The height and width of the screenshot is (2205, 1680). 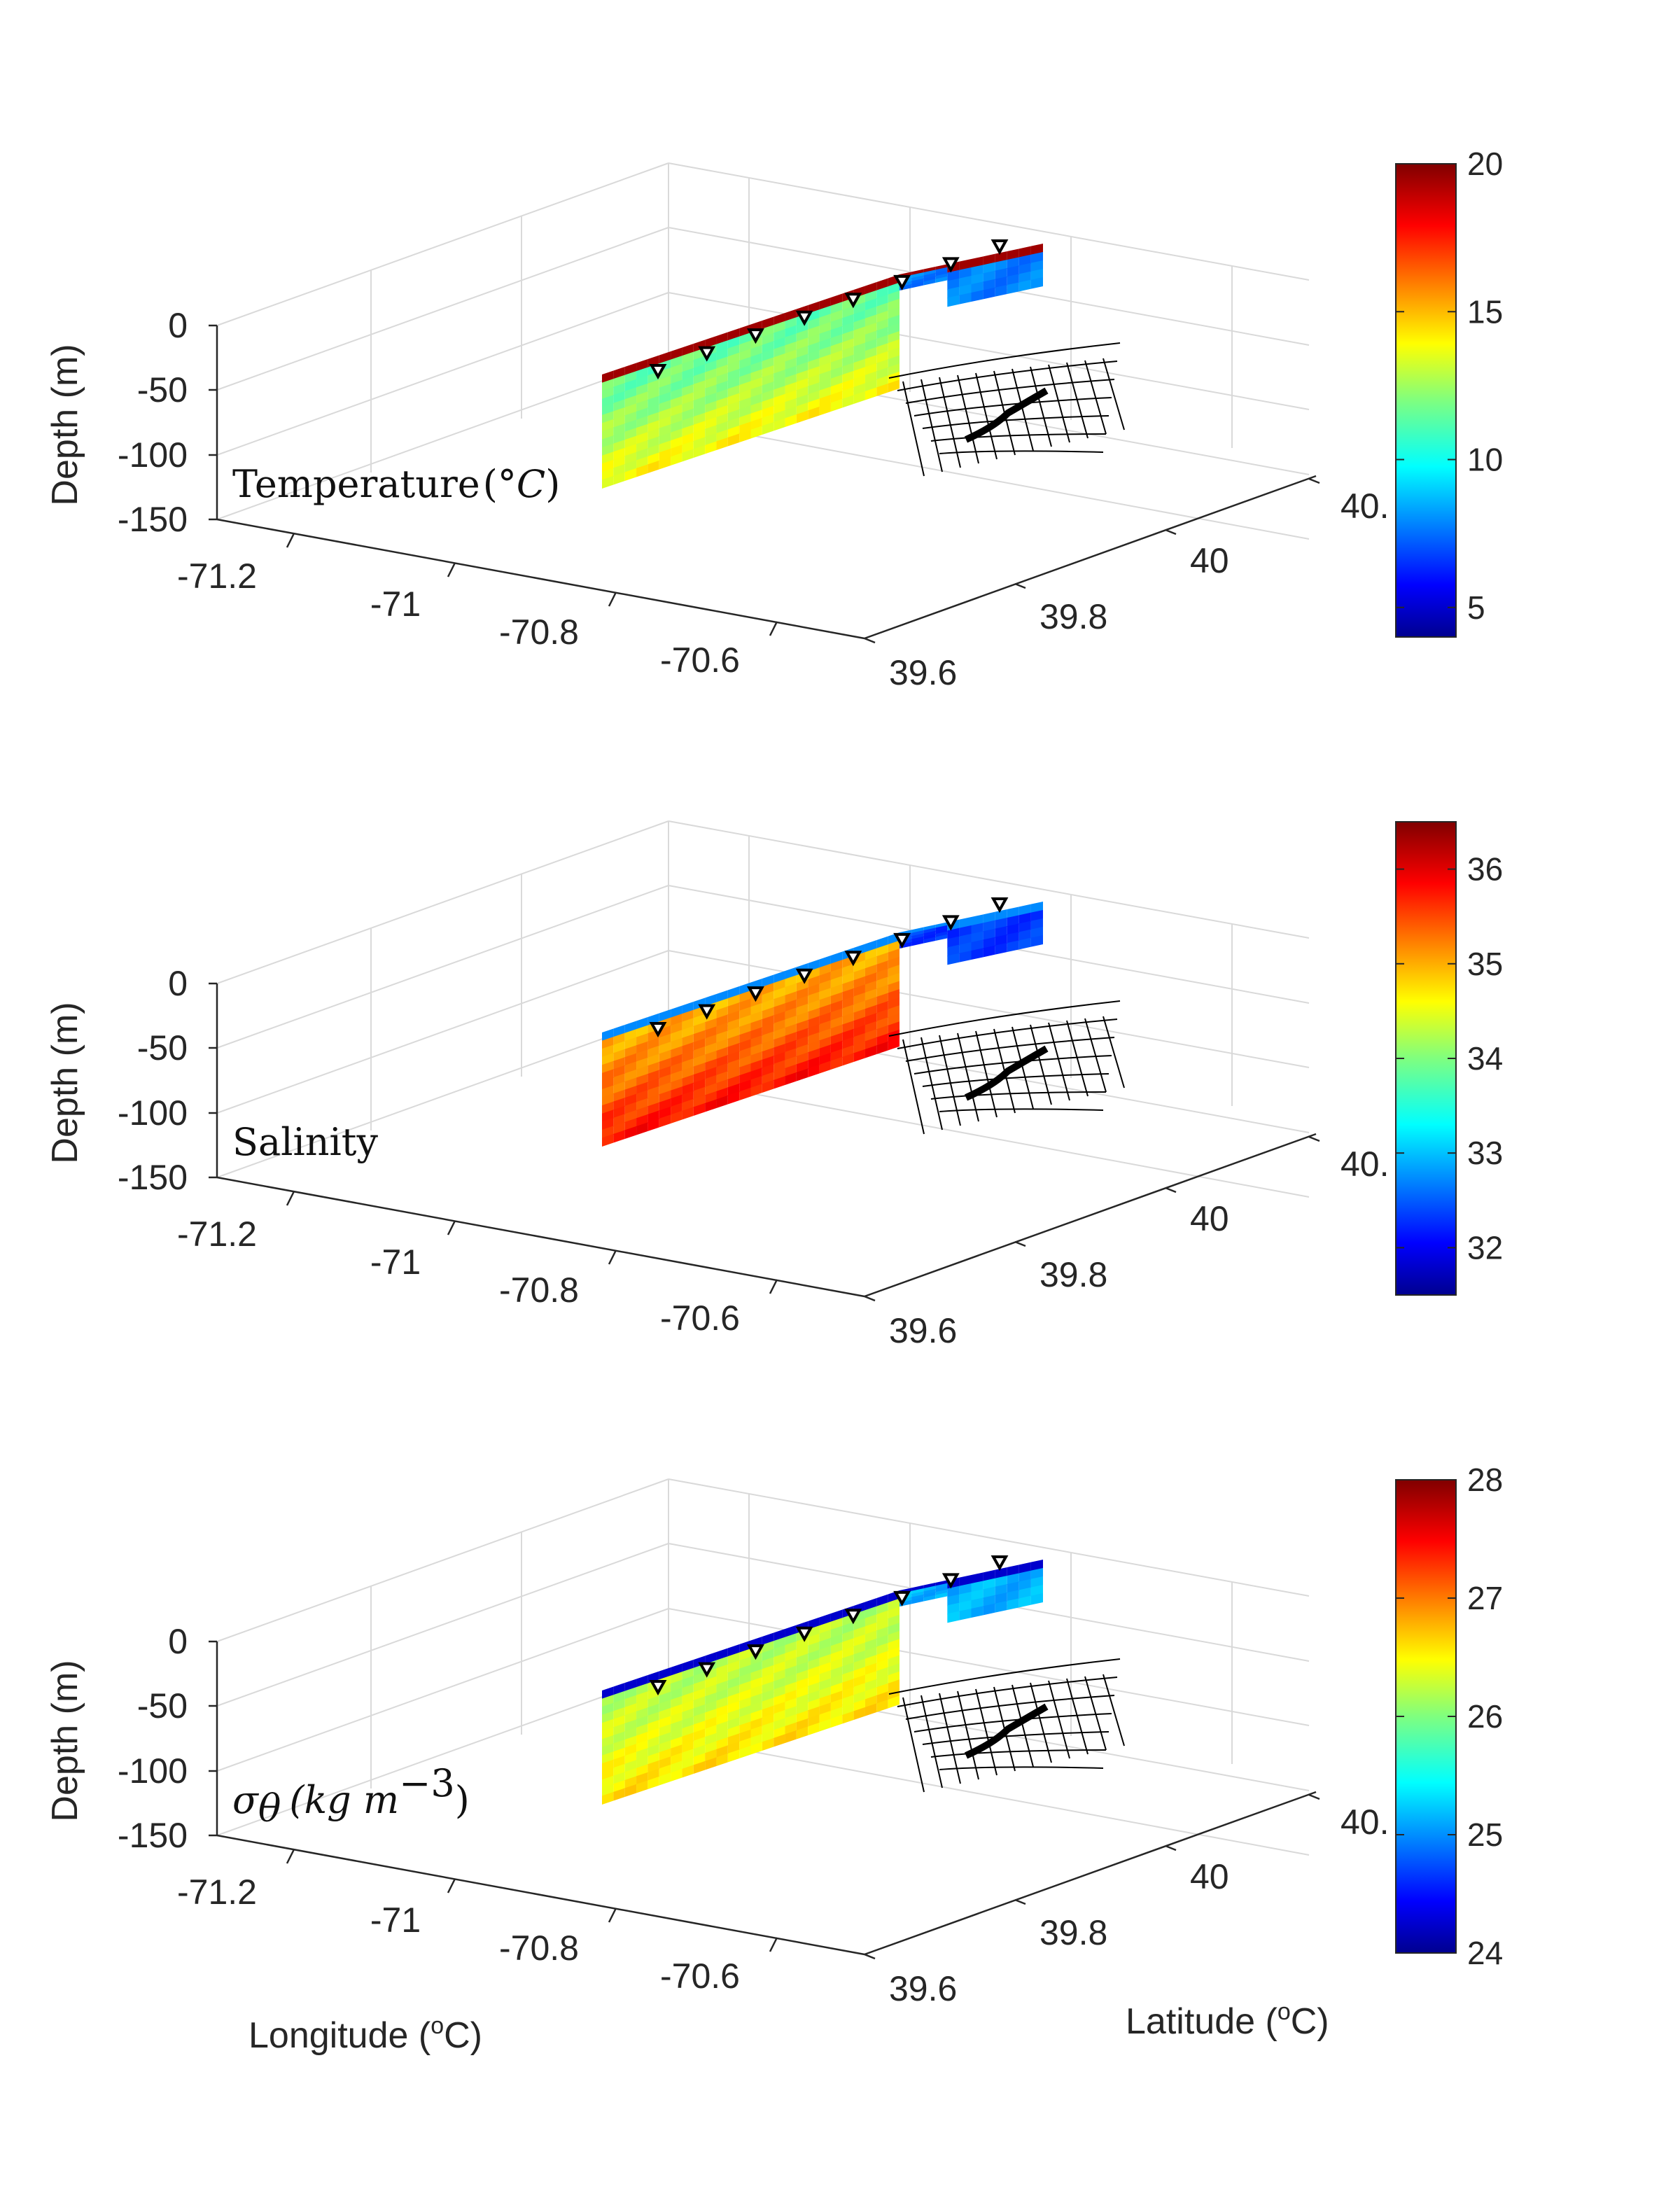 I want to click on x-tick-label: -70.6, so click(x=700, y=1976).